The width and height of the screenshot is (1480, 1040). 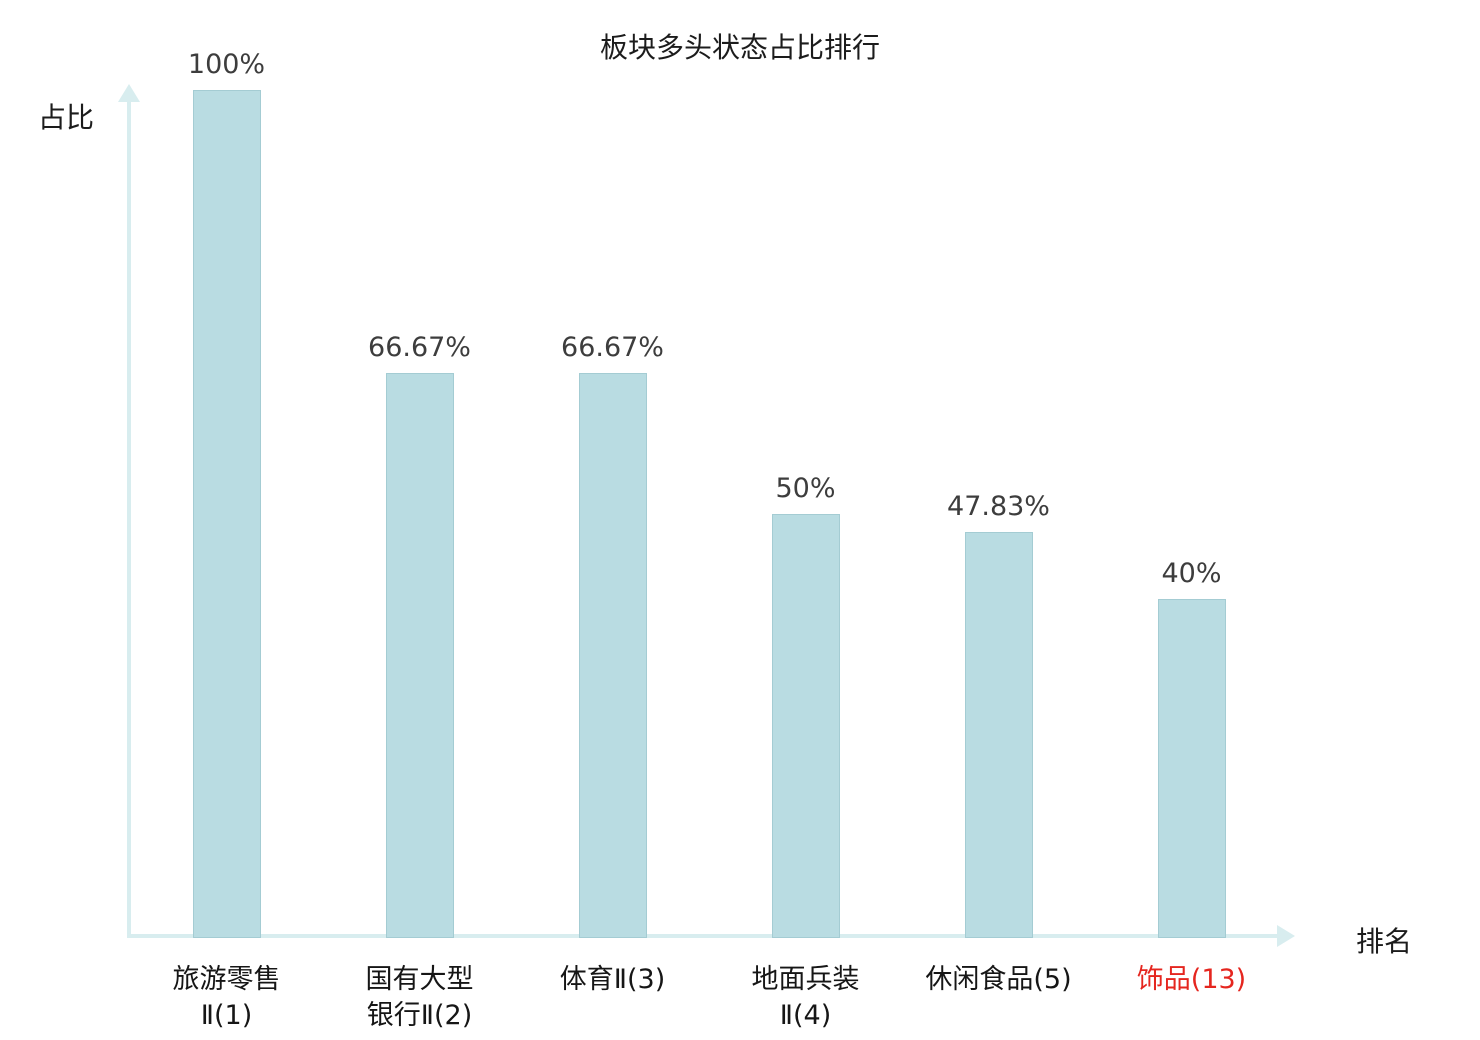 What do you see at coordinates (805, 488) in the screenshot?
I see `bar-value-label: 50%` at bounding box center [805, 488].